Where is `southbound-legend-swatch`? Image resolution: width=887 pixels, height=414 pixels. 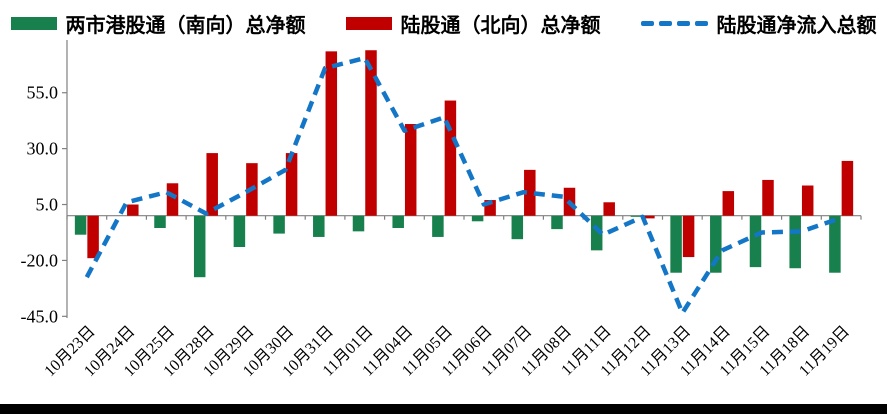 southbound-legend-swatch is located at coordinates (33, 23).